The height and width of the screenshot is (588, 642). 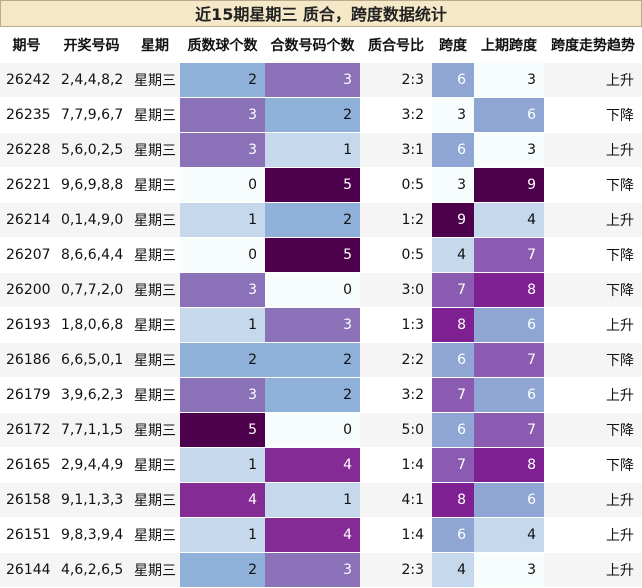 What do you see at coordinates (91, 80) in the screenshot?
I see `cell-draw-numbers: 2,4,4,8,2` at bounding box center [91, 80].